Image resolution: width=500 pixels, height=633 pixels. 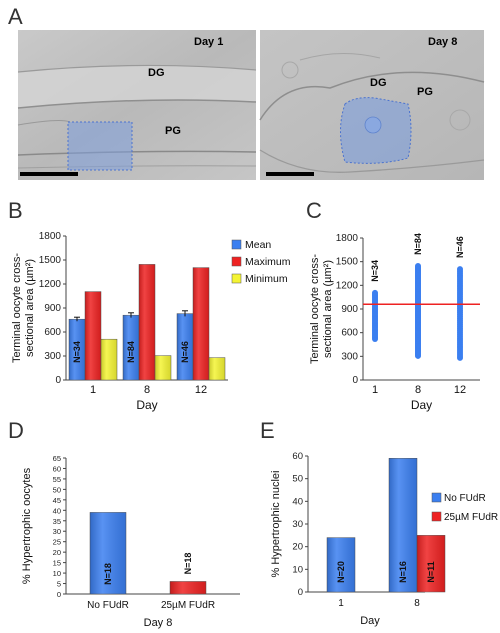 What do you see at coordinates (50, 236) in the screenshot?
I see `y-tick-label: 1800` at bounding box center [50, 236].